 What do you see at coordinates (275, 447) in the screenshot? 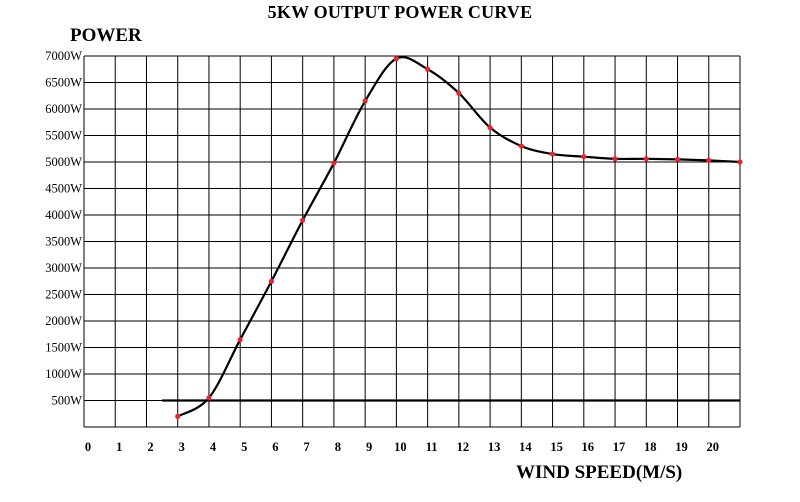
I see `x-tick-label: 6` at bounding box center [275, 447].